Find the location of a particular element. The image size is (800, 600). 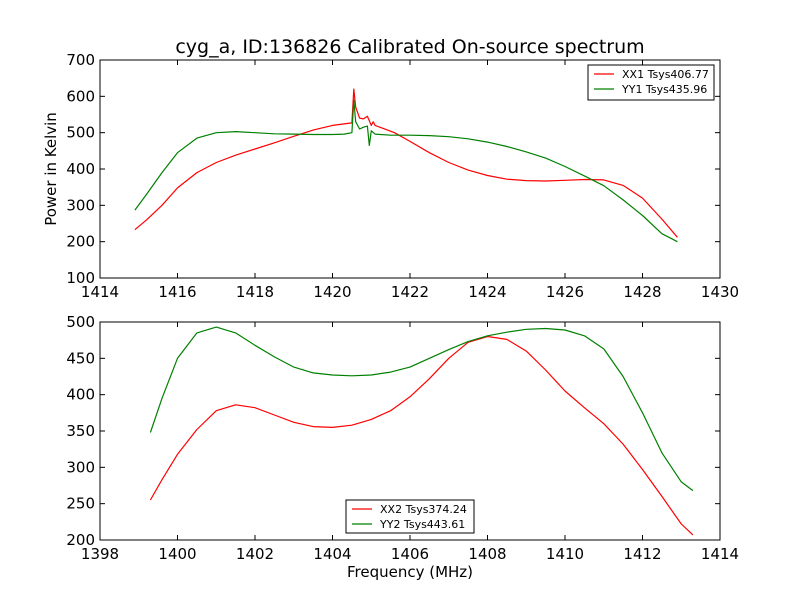

legend: XX1 Tsys406.77 YY1 Tsys435.96 is located at coordinates (651, 82).